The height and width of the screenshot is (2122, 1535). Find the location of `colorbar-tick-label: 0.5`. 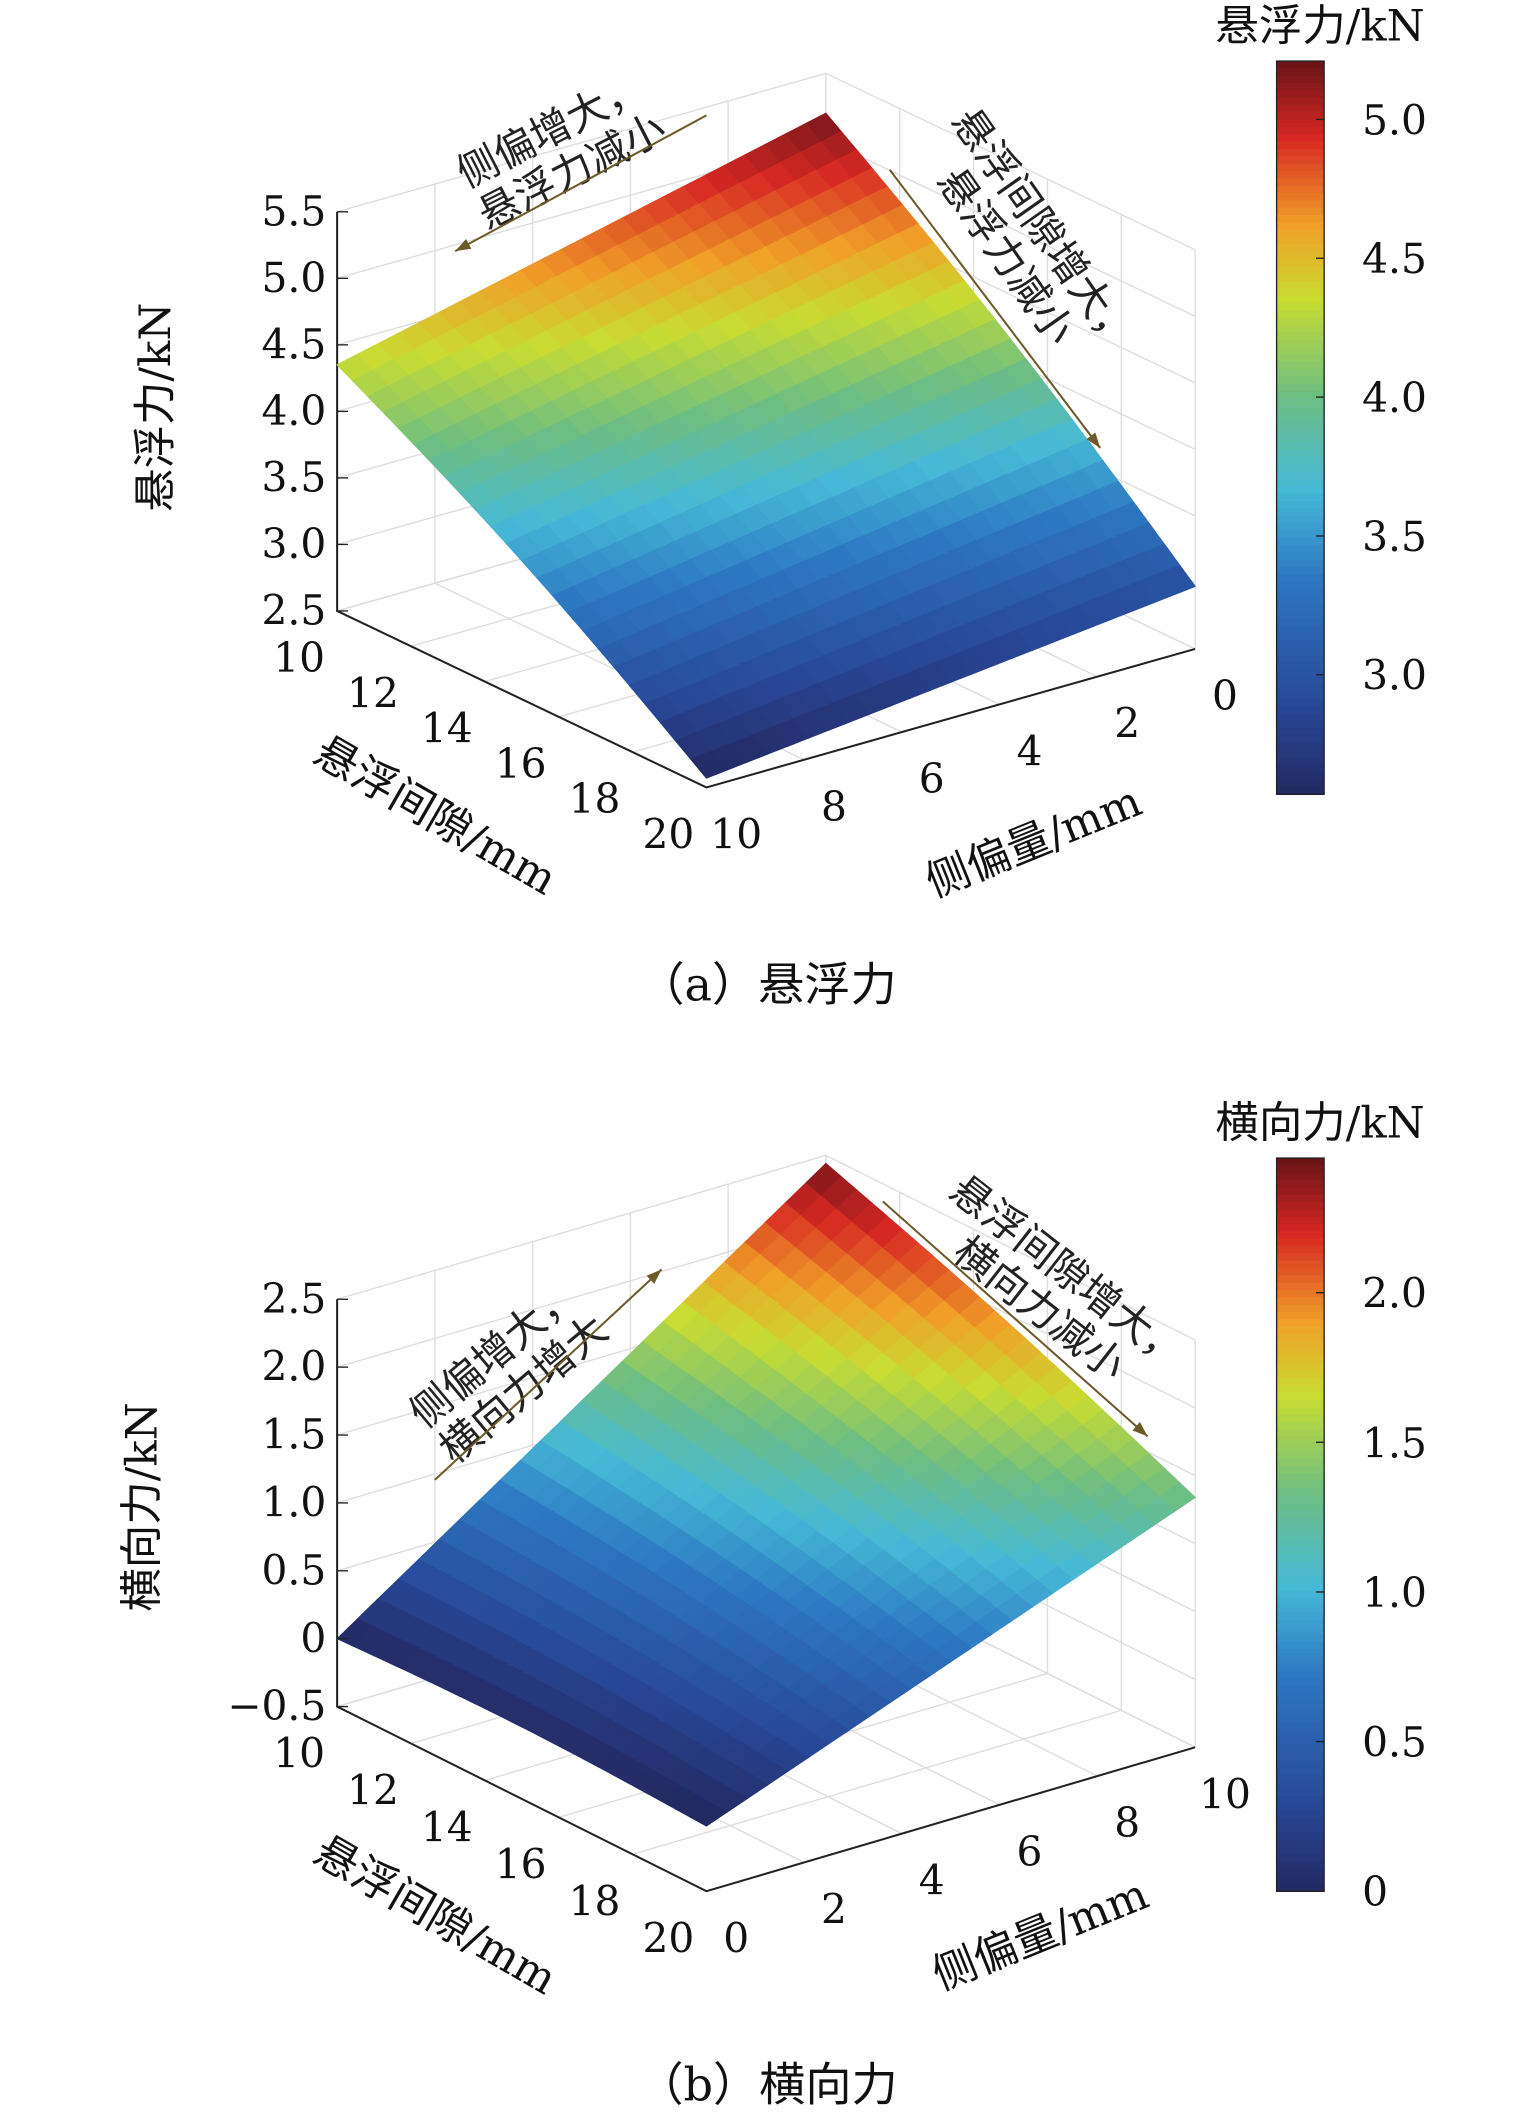

colorbar-tick-label: 0.5 is located at coordinates (1394, 1743).